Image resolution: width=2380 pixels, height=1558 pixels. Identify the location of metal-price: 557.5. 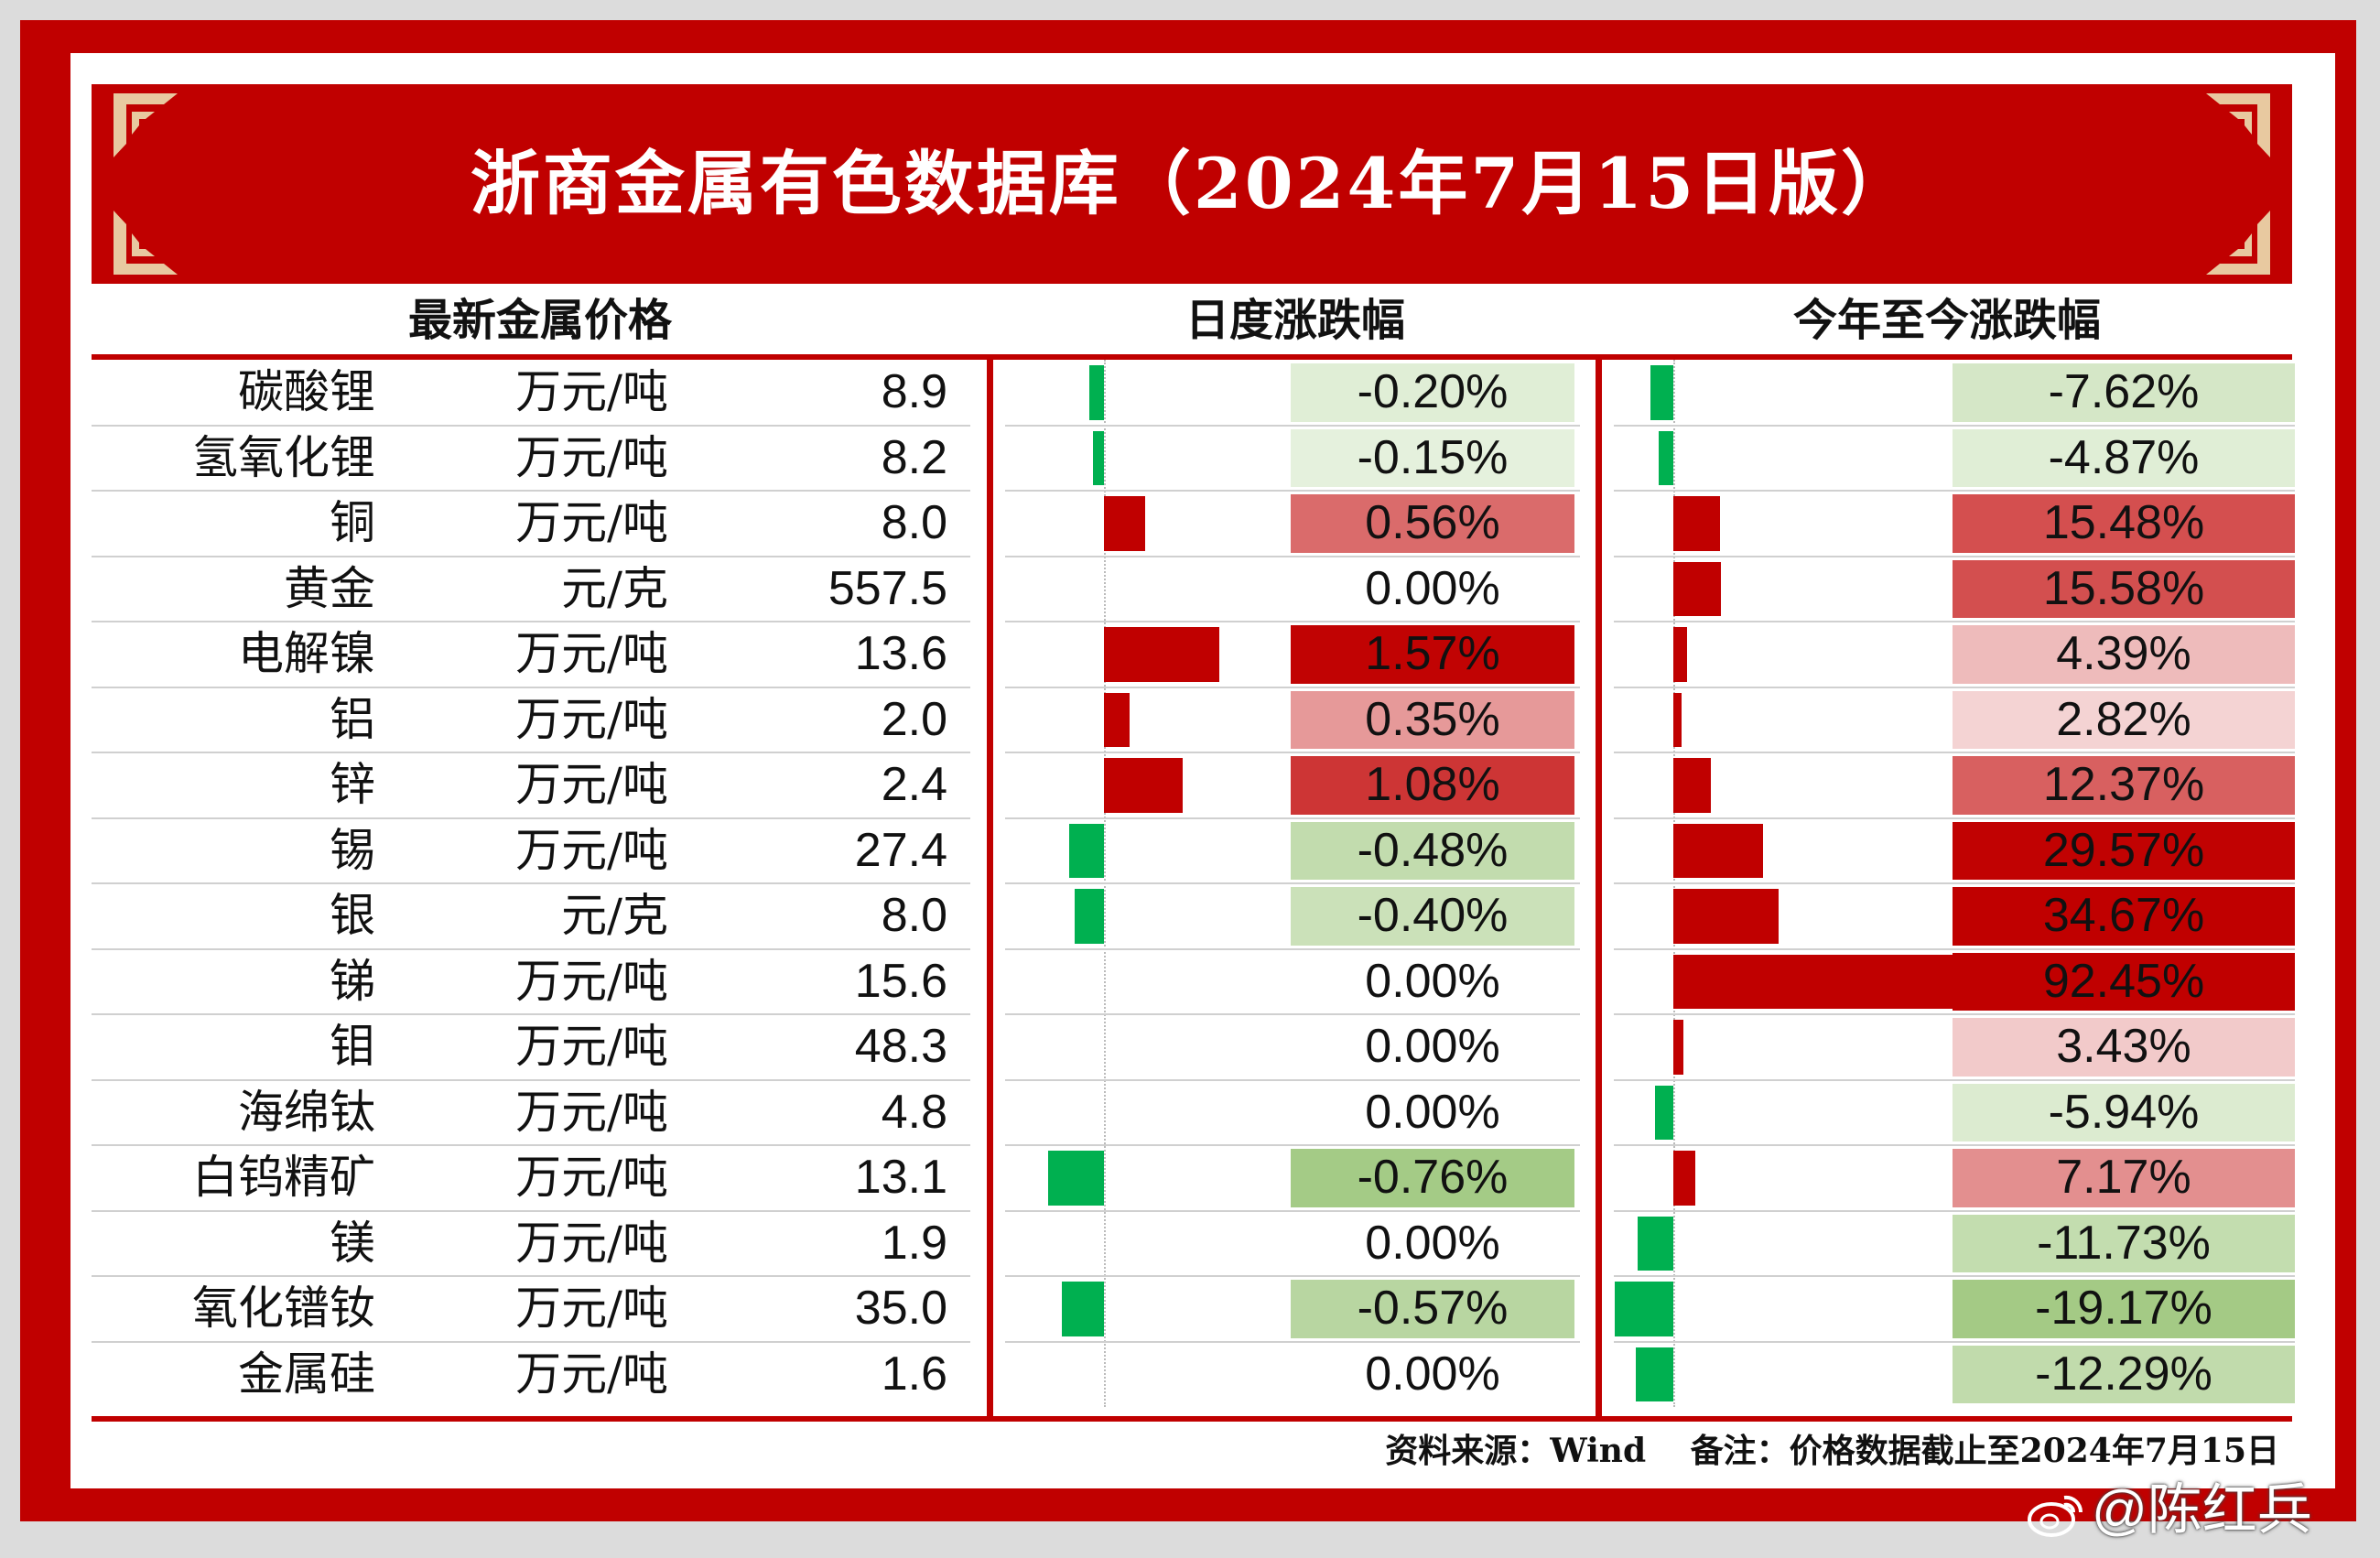
(887, 588).